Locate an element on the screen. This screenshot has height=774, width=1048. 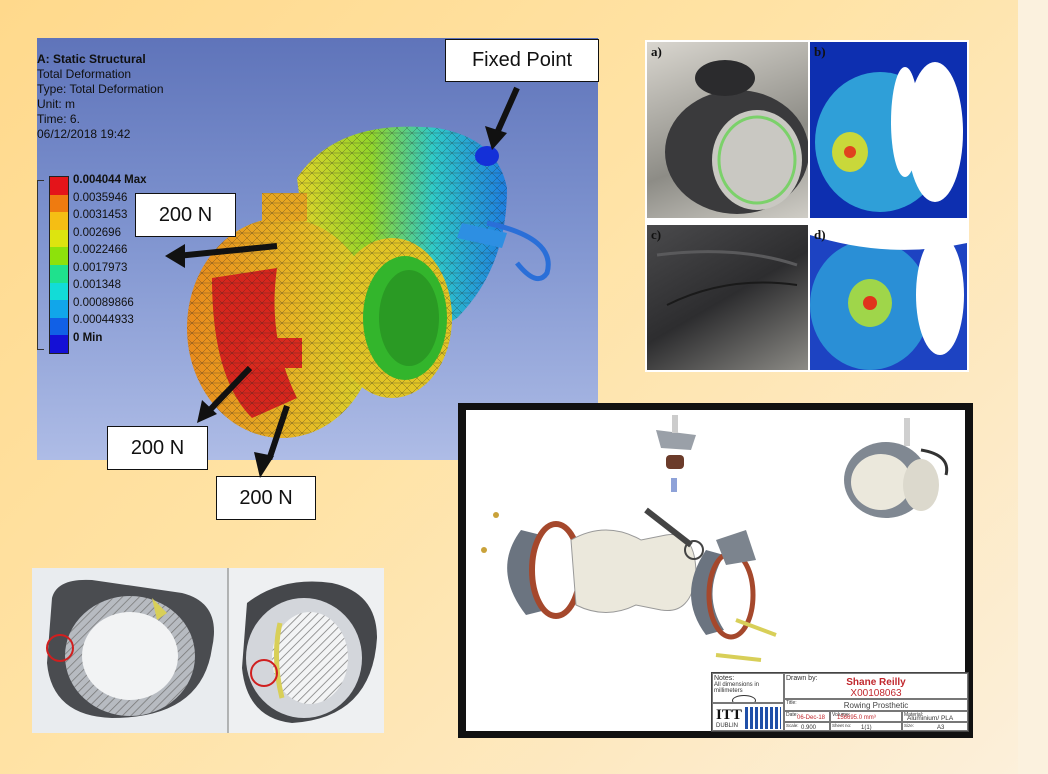
volume-cell: Volume: 156695.0 mm³ is located at coordinates (866, 716).